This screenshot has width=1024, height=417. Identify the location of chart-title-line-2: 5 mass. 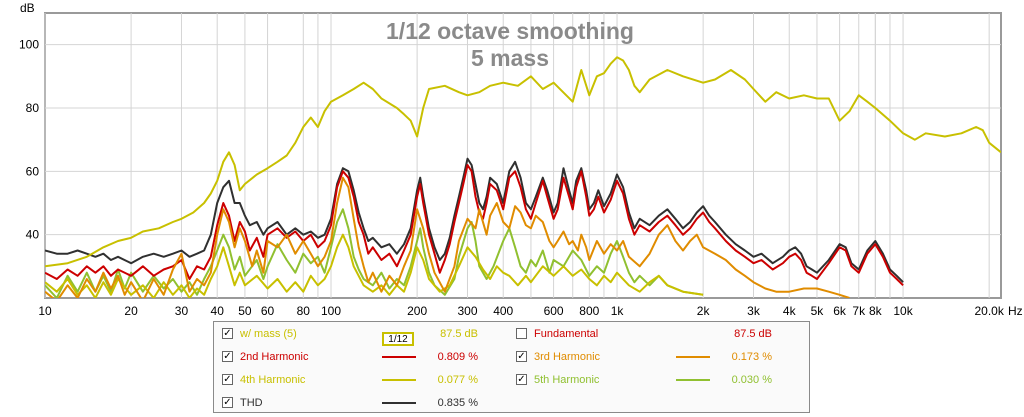
(509, 58).